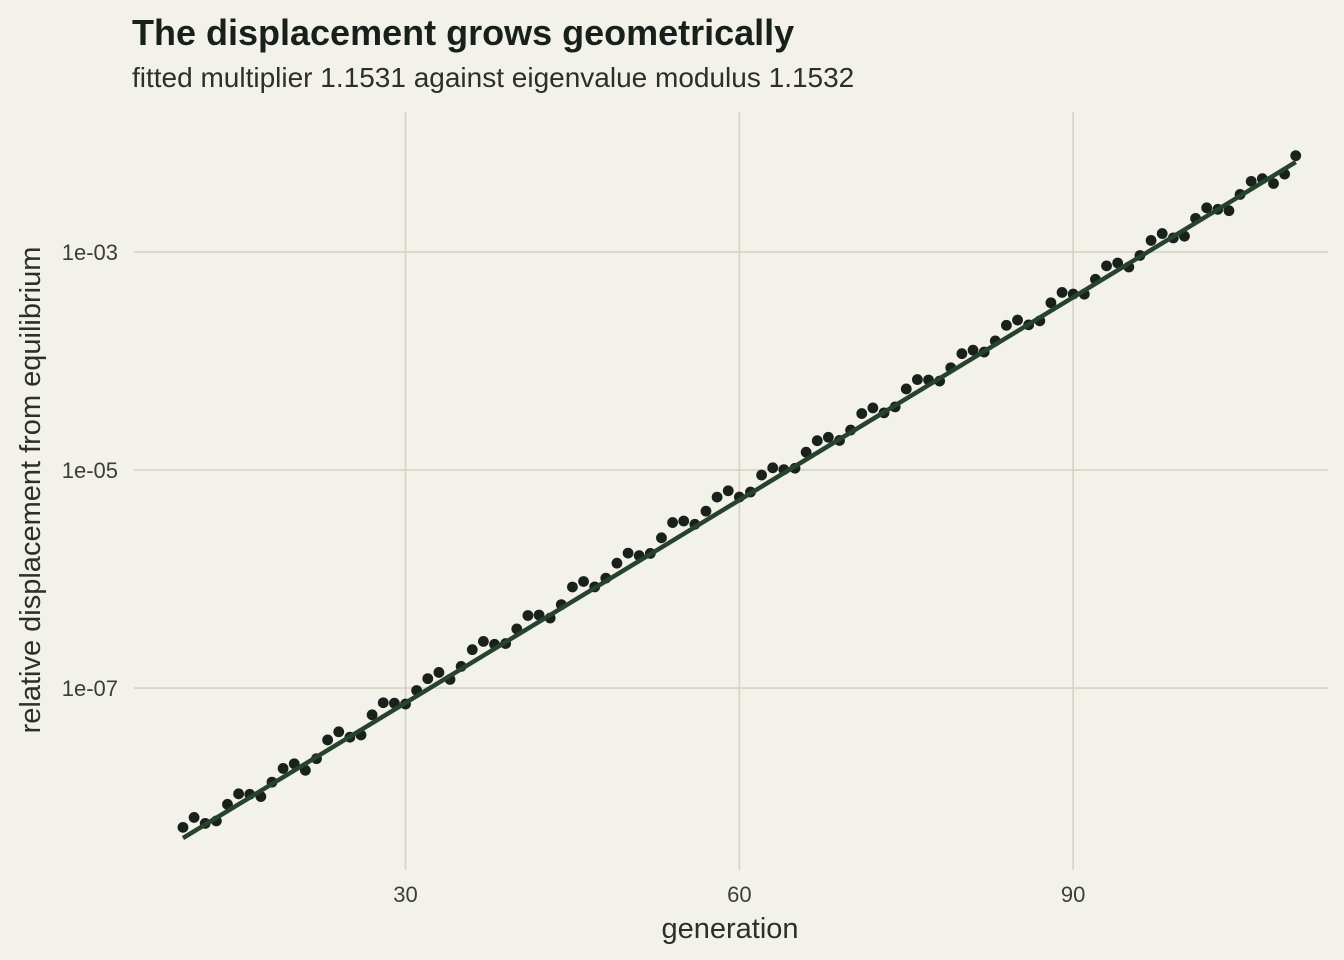  I want to click on x-axis-title: generation, so click(729, 929).